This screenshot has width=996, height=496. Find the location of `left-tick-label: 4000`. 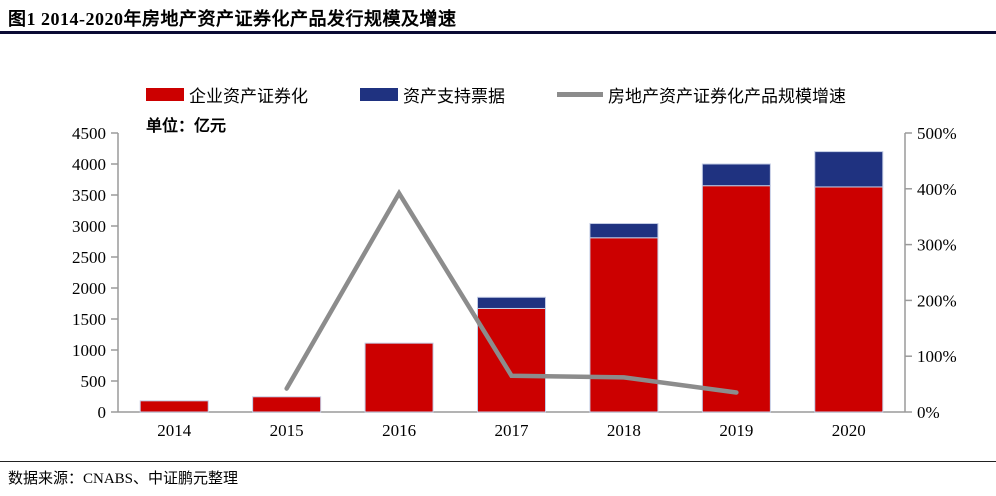

left-tick-label: 4000 is located at coordinates (89, 164).